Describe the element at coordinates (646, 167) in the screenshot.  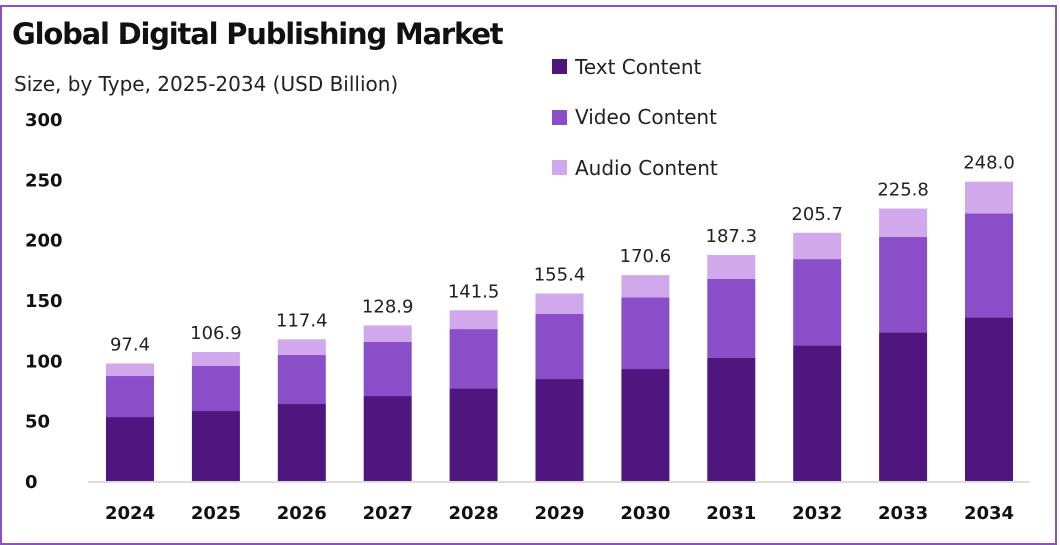
I see `legend-label: Audio Content` at that location.